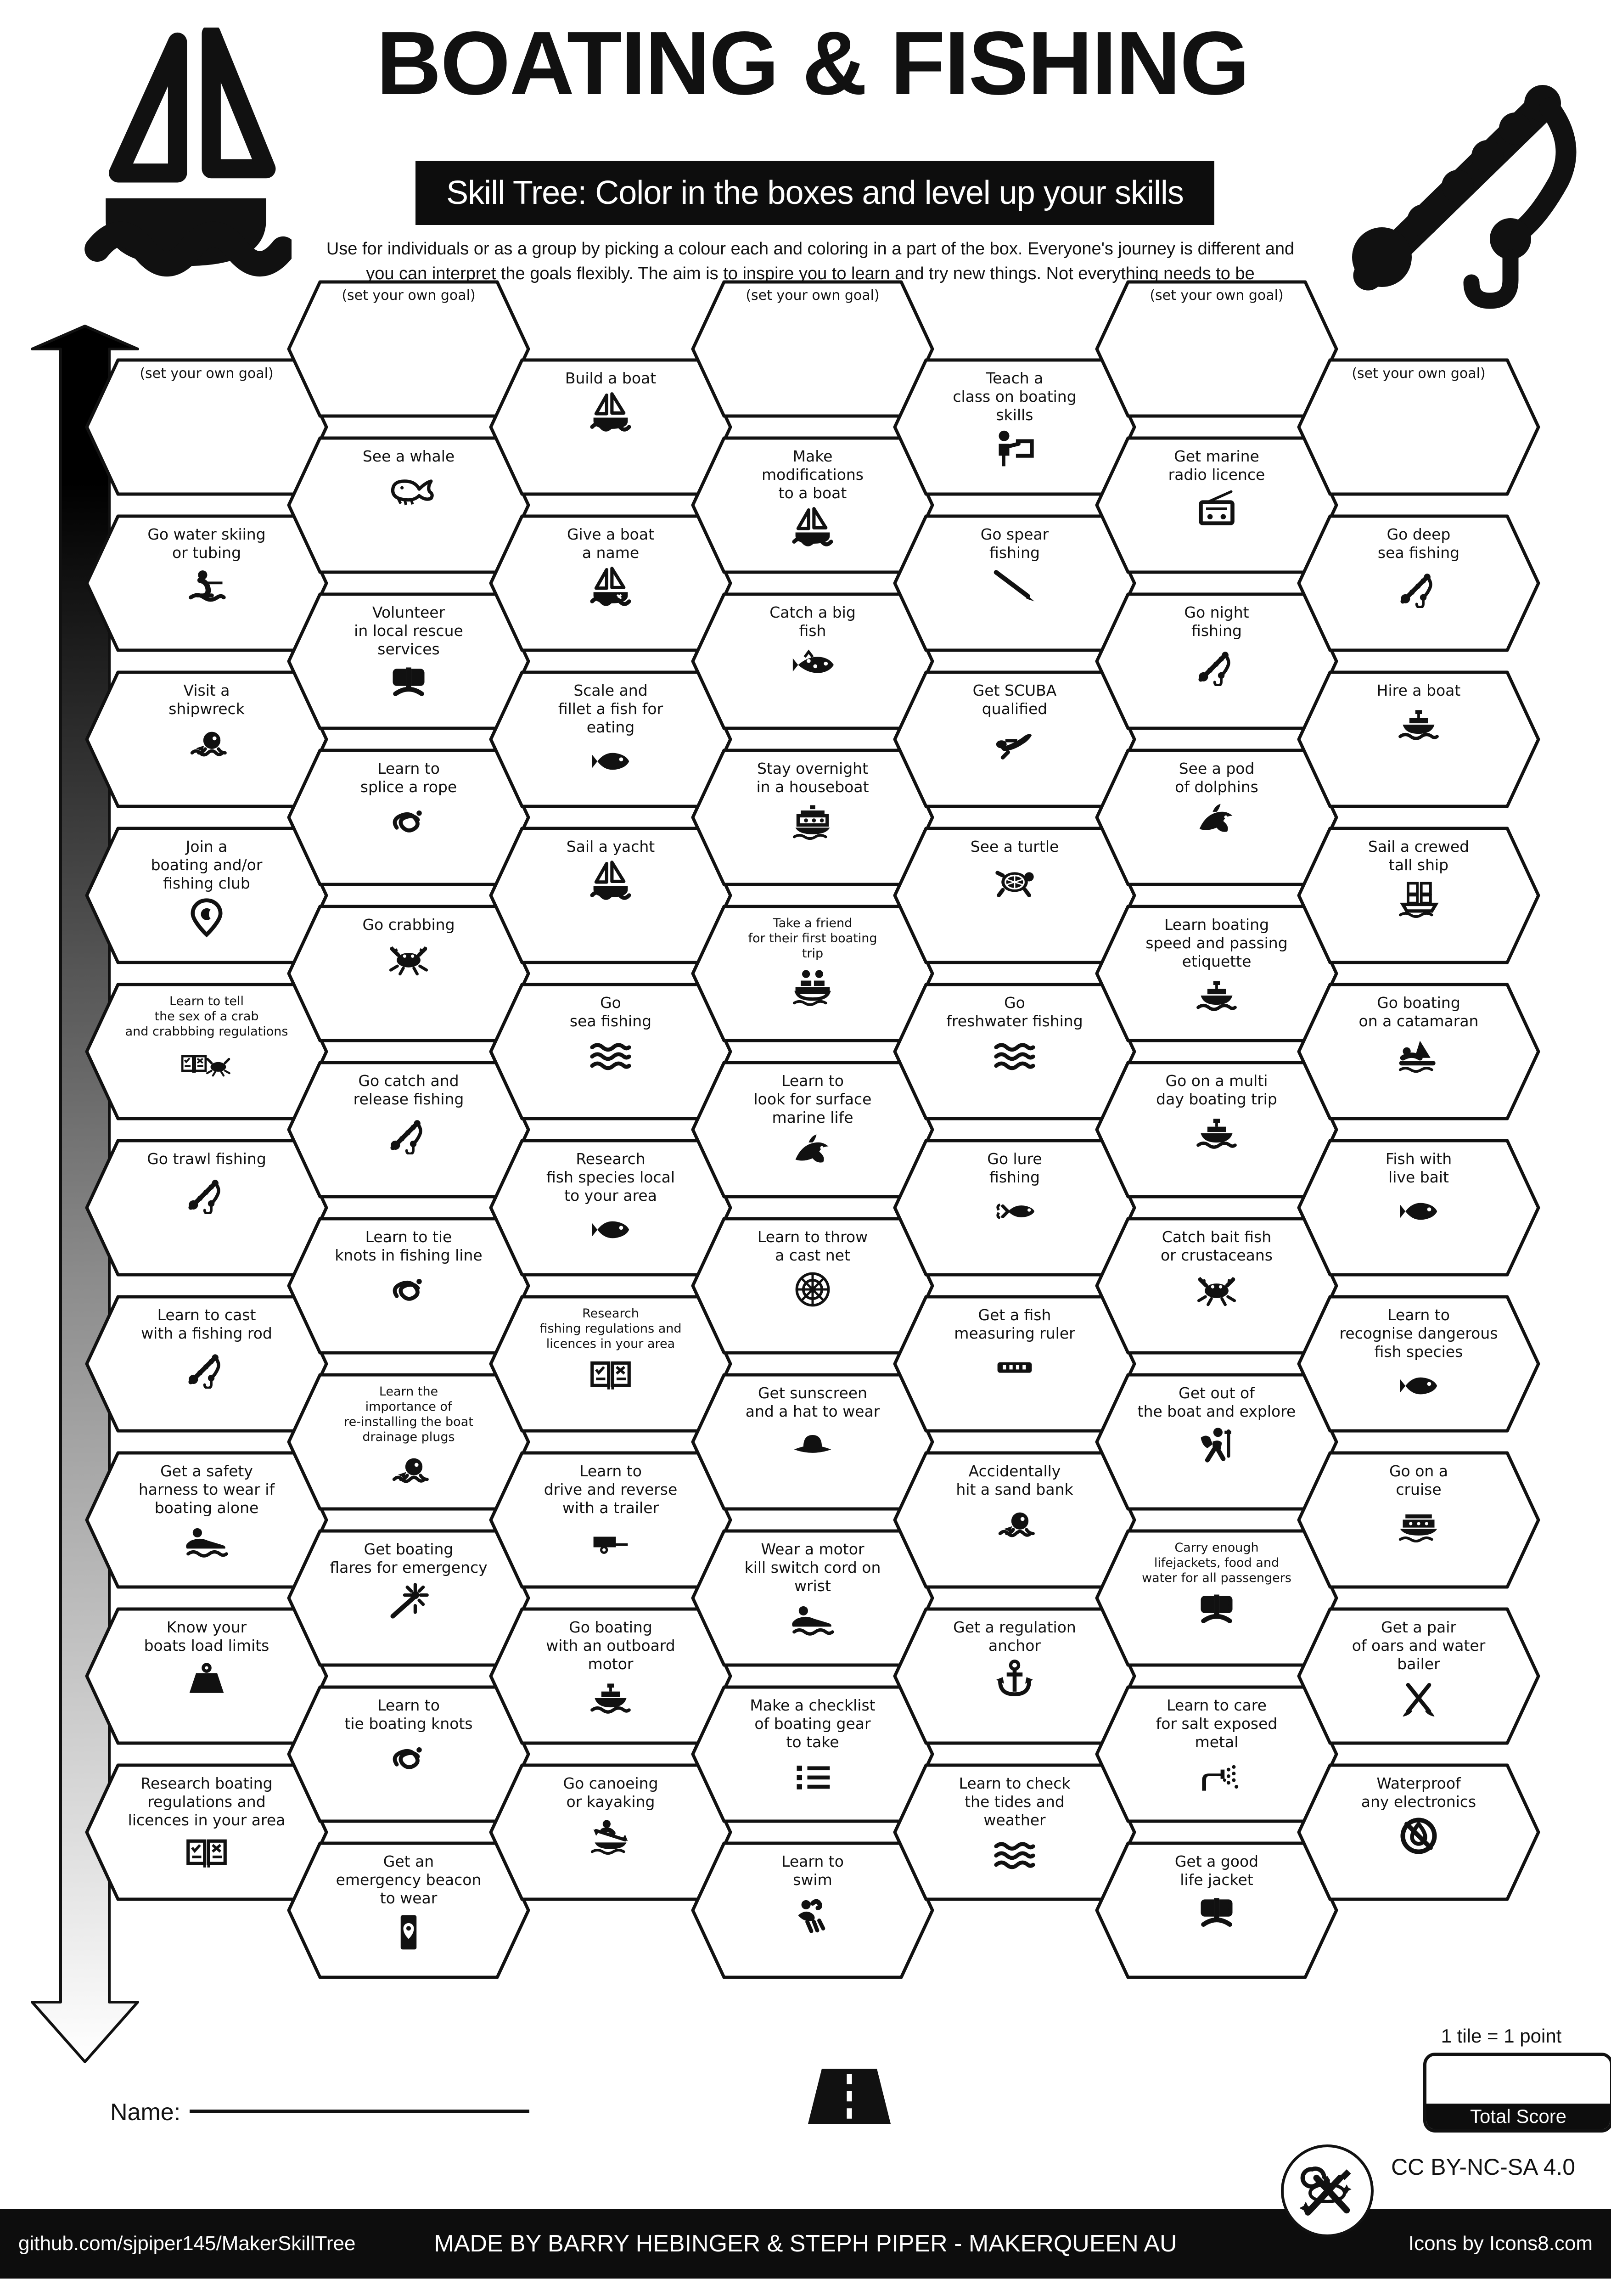 Image resolution: width=1611 pixels, height=2296 pixels. What do you see at coordinates (1419, 1792) in the screenshot?
I see `skill-label: Waterproof any electronics` at bounding box center [1419, 1792].